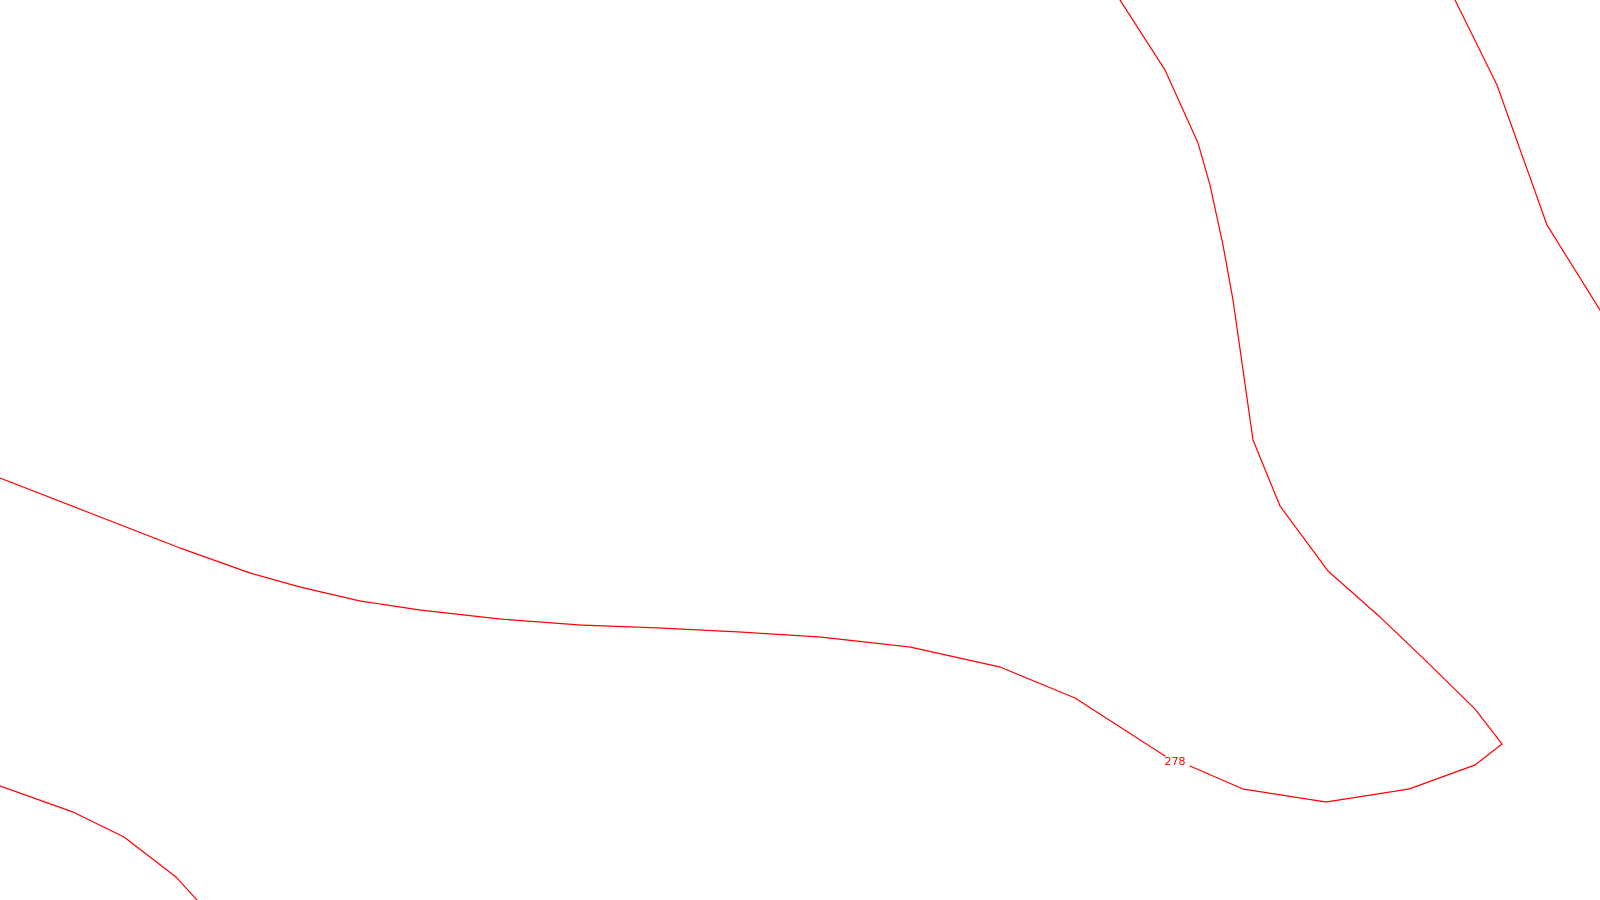 Image resolution: width=1600 pixels, height=900 pixels. Describe the element at coordinates (1175, 761) in the screenshot. I see `contour-elevation-label: 278` at that location.